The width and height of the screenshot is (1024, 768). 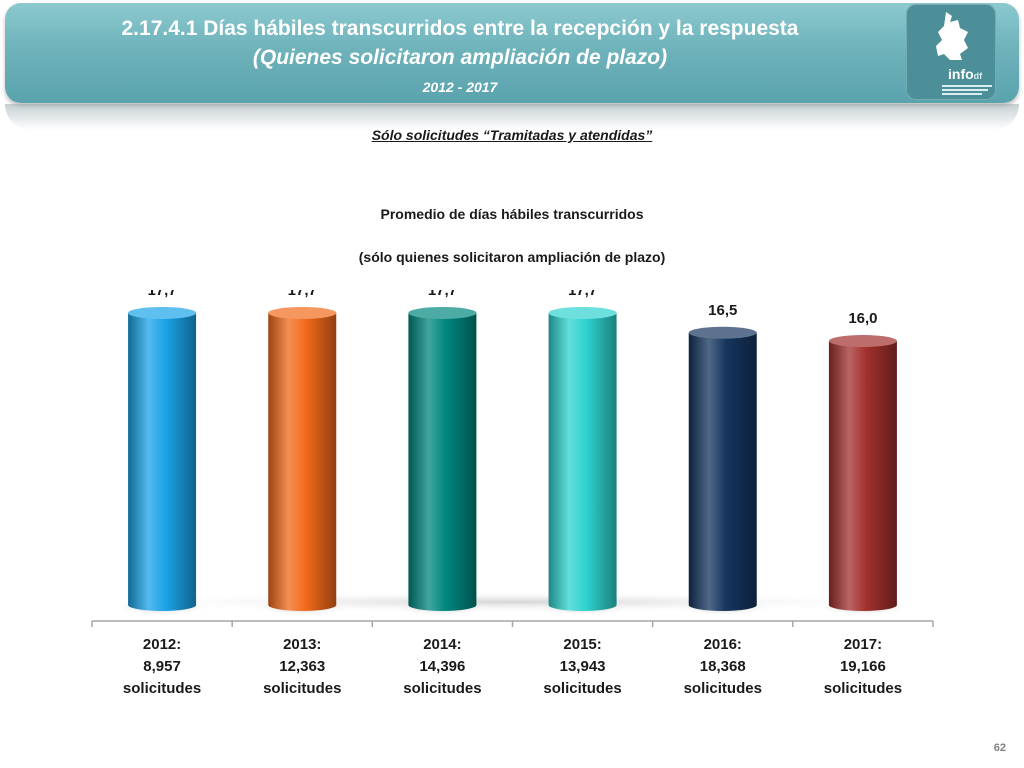 What do you see at coordinates (863, 688) in the screenshot?
I see `category-label-5-2: solicitudes` at bounding box center [863, 688].